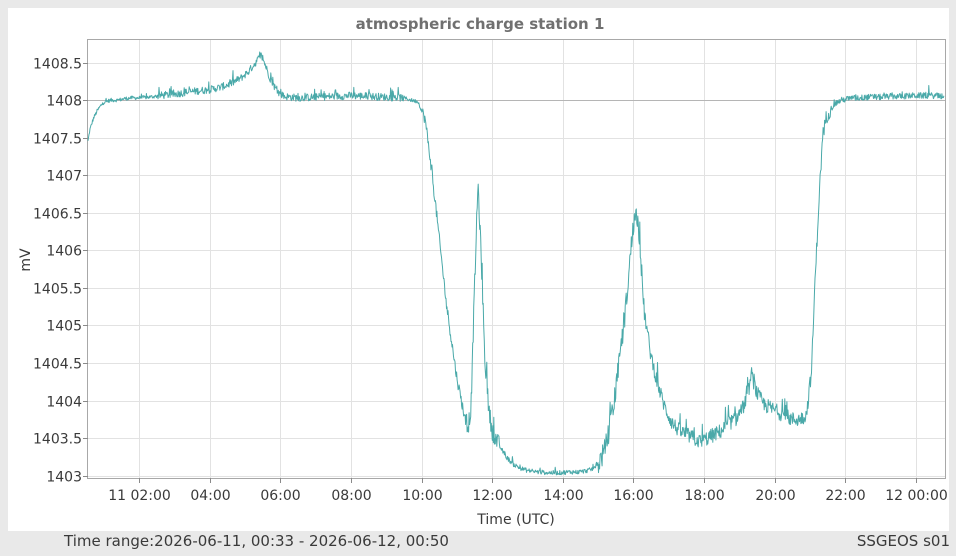 This screenshot has width=956, height=556. I want to click on time-range-value: 2026-06-11, 00:33 - 2026-06-12, 00:50, so click(301, 541).